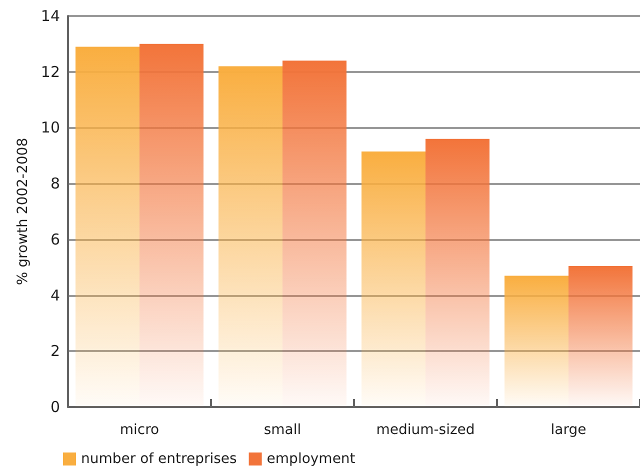  What do you see at coordinates (55, 295) in the screenshot?
I see `y-tick-label: 4` at bounding box center [55, 295].